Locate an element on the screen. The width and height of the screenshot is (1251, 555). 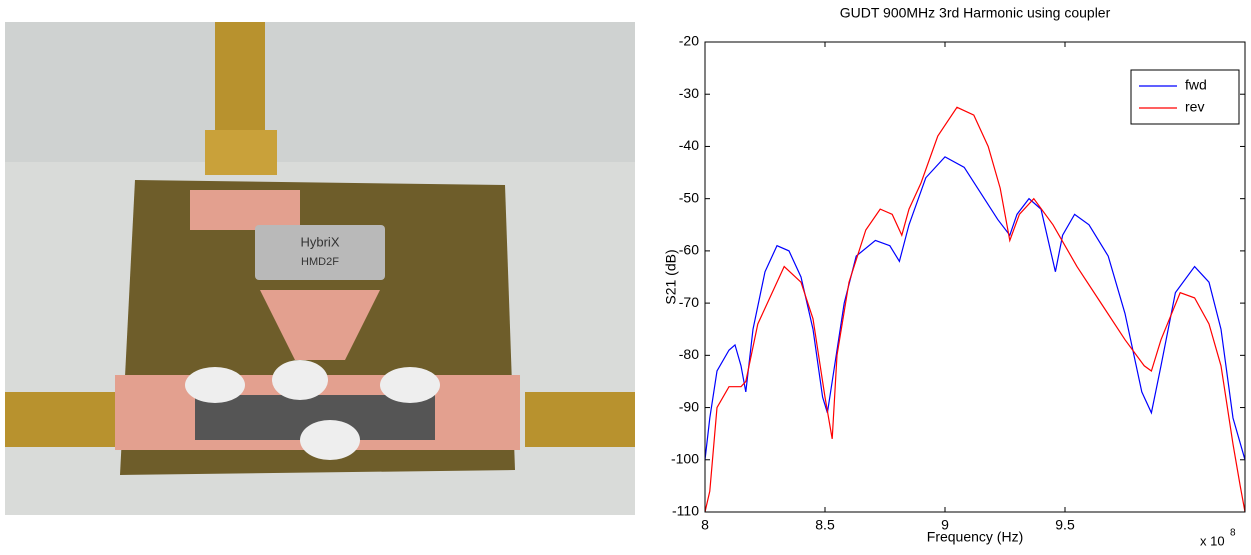
chip-marking: HybriX is located at coordinates (319, 241).